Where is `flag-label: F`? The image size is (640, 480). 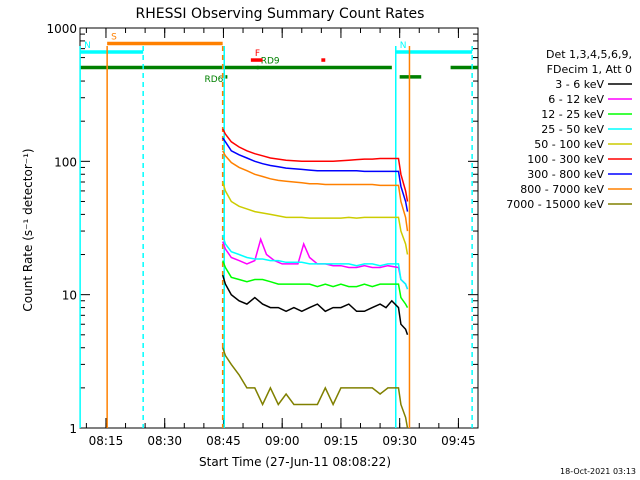 flag-label: F is located at coordinates (257, 54).